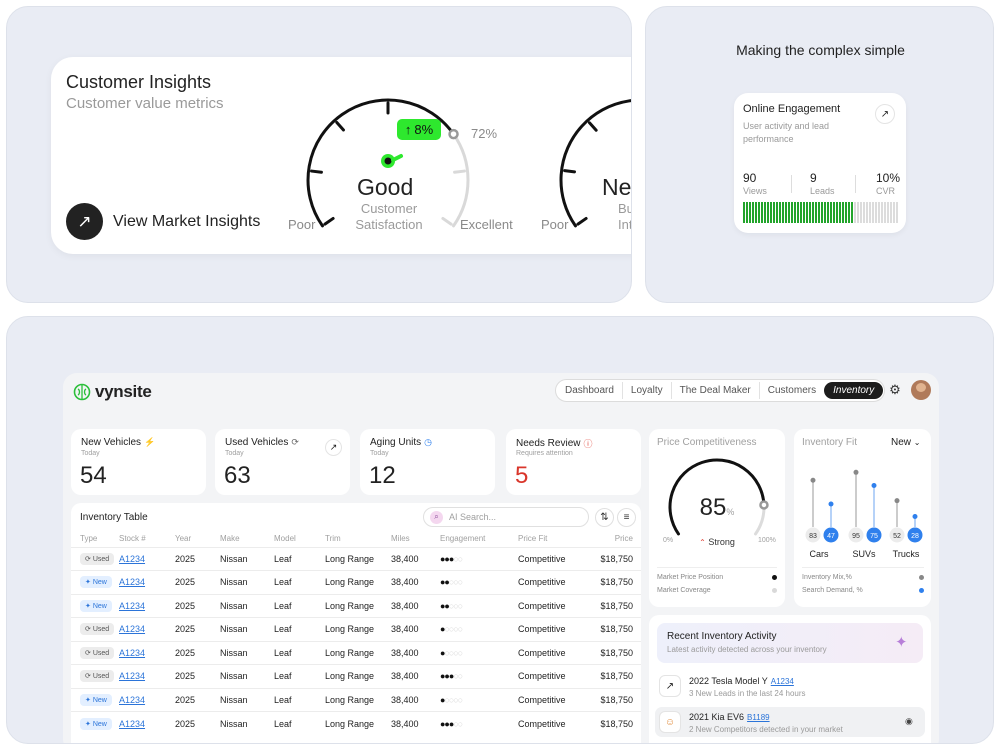  Describe the element at coordinates (187, 221) in the screenshot. I see `view-market-insights-link: View Market Insights` at that location.